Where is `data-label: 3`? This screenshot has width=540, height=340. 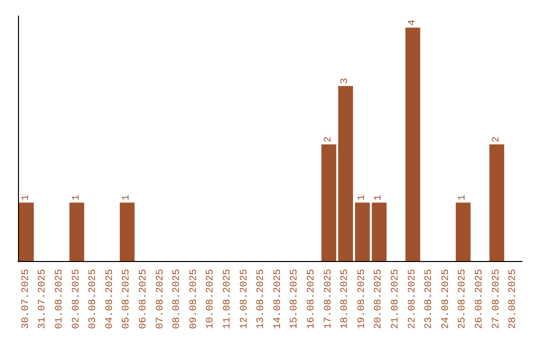
data-label: 3 is located at coordinates (346, 81).